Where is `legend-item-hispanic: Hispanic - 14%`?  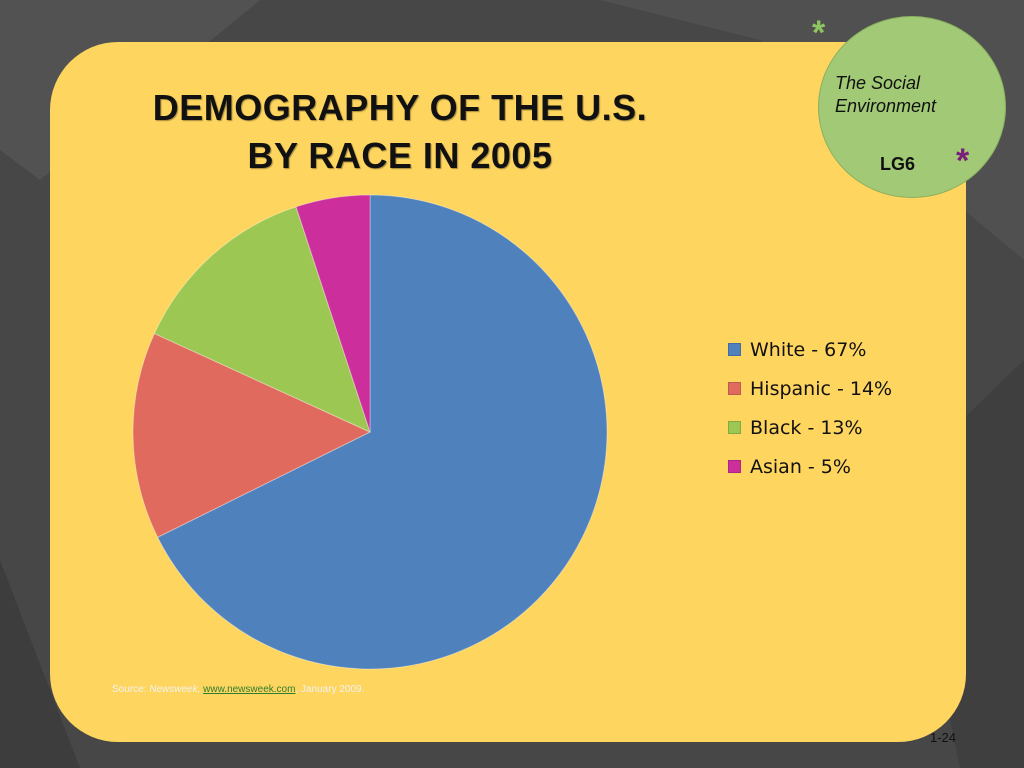 legend-item-hispanic: Hispanic - 14% is located at coordinates (810, 388).